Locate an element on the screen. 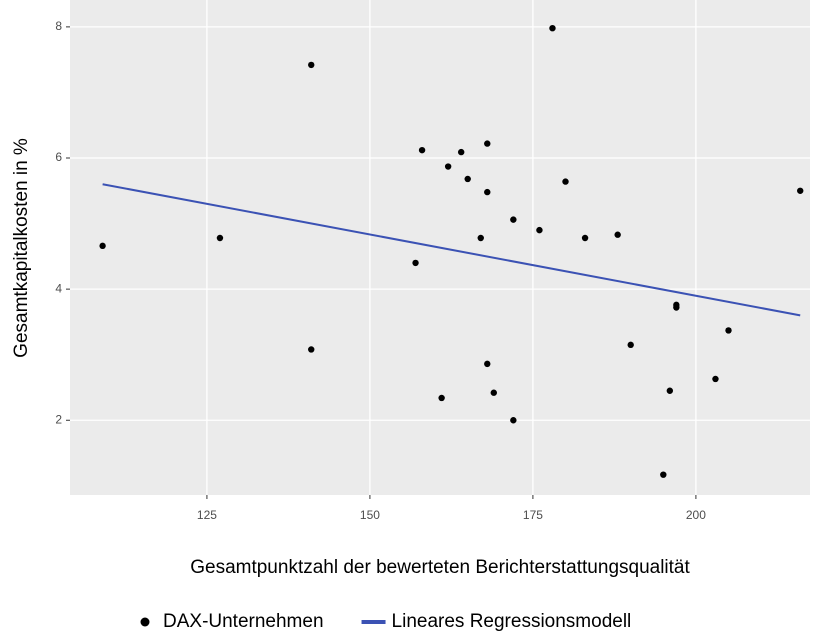 The width and height of the screenshot is (818, 636). x-tick-label: 175 is located at coordinates (533, 515).